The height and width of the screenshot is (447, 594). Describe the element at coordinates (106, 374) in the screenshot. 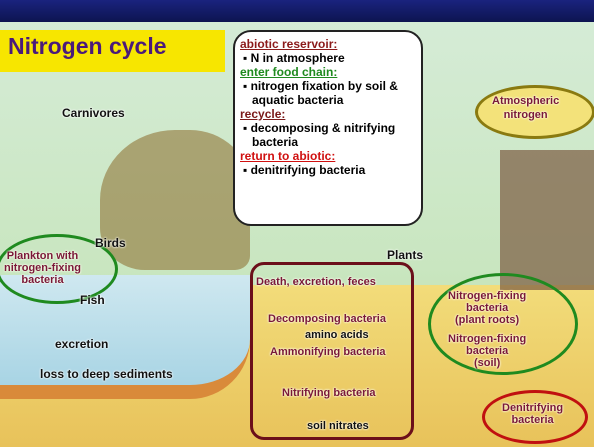

I see `label: loss to deep sediments` at that location.